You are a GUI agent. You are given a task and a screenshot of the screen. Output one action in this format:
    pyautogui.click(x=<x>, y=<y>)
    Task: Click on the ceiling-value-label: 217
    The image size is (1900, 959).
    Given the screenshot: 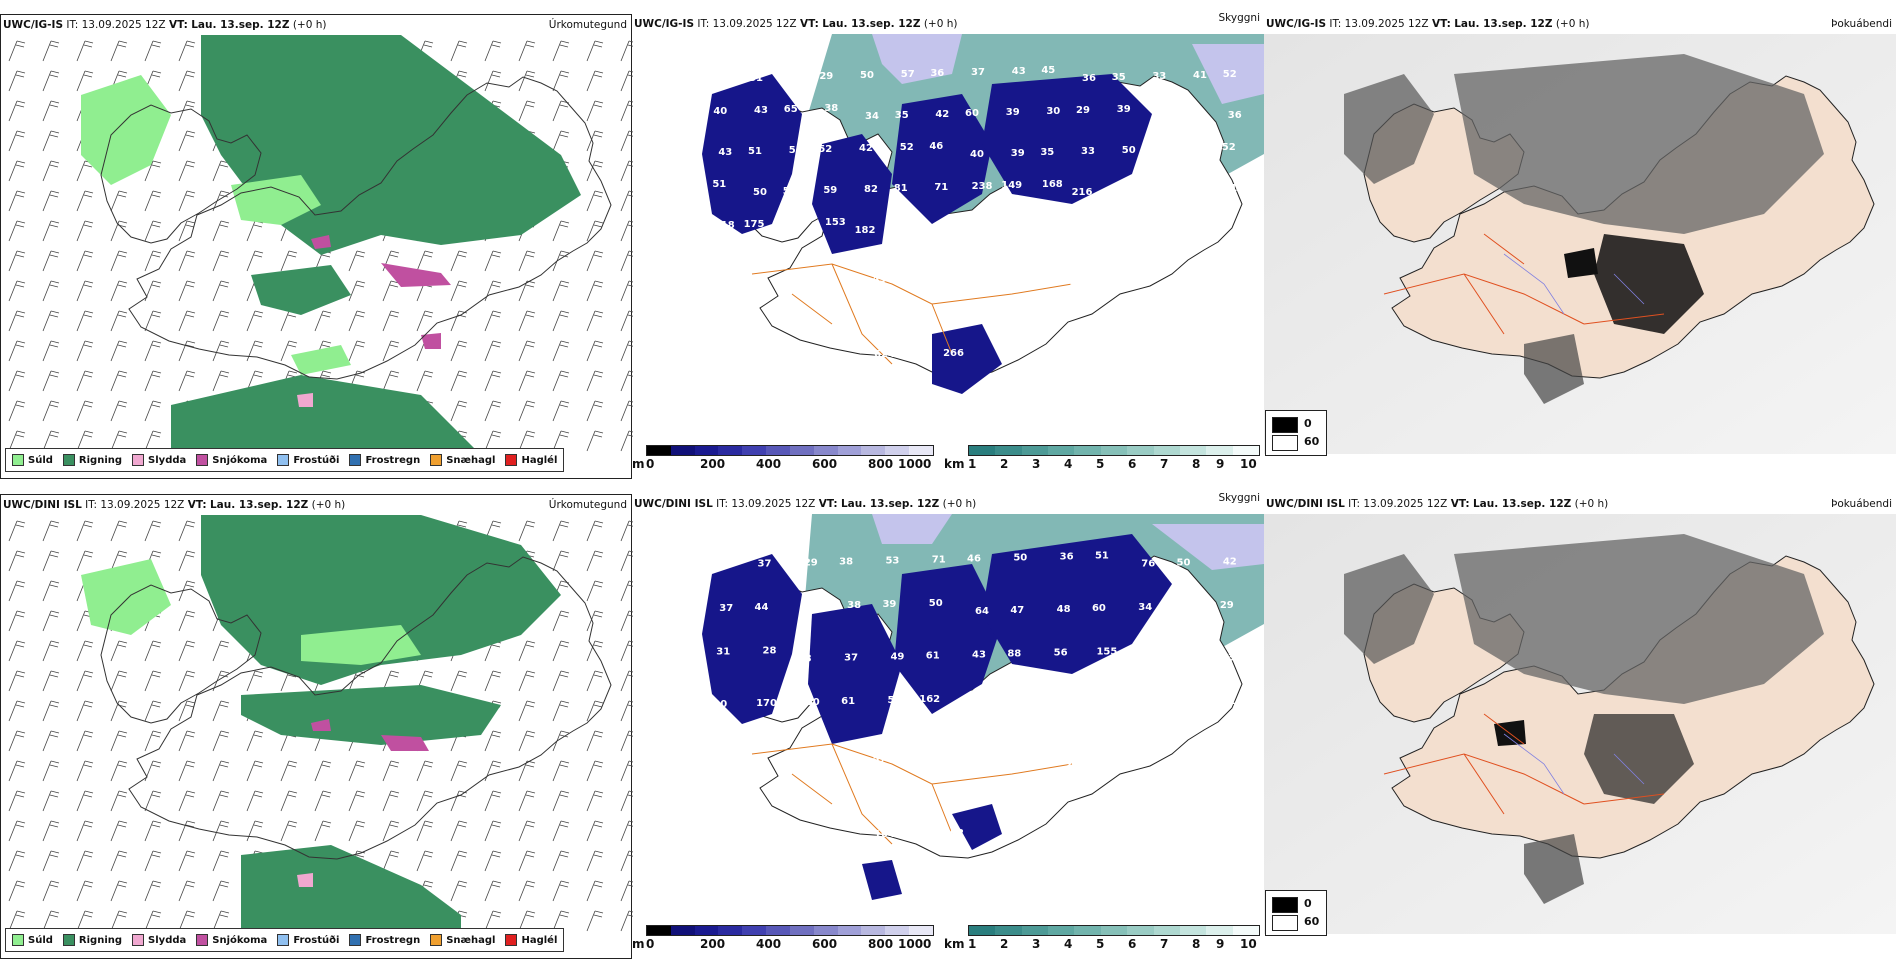 What is the action you would take?
    pyautogui.click(x=1122, y=191)
    